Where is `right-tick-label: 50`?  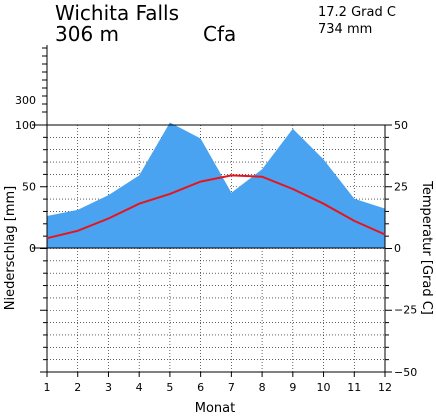 right-tick-label: 50 is located at coordinates (401, 125).